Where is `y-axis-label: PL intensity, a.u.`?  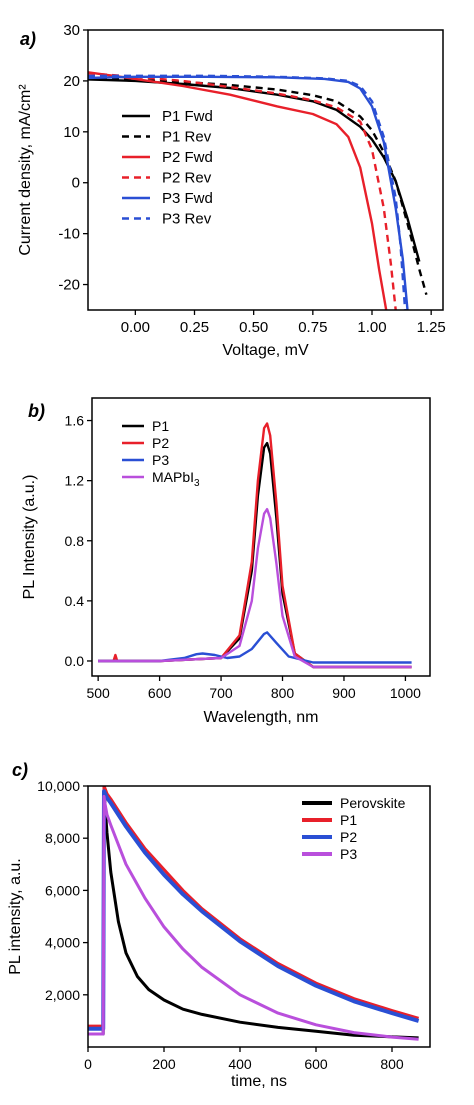
y-axis-label: PL intensity, a.u. is located at coordinates (15, 916).